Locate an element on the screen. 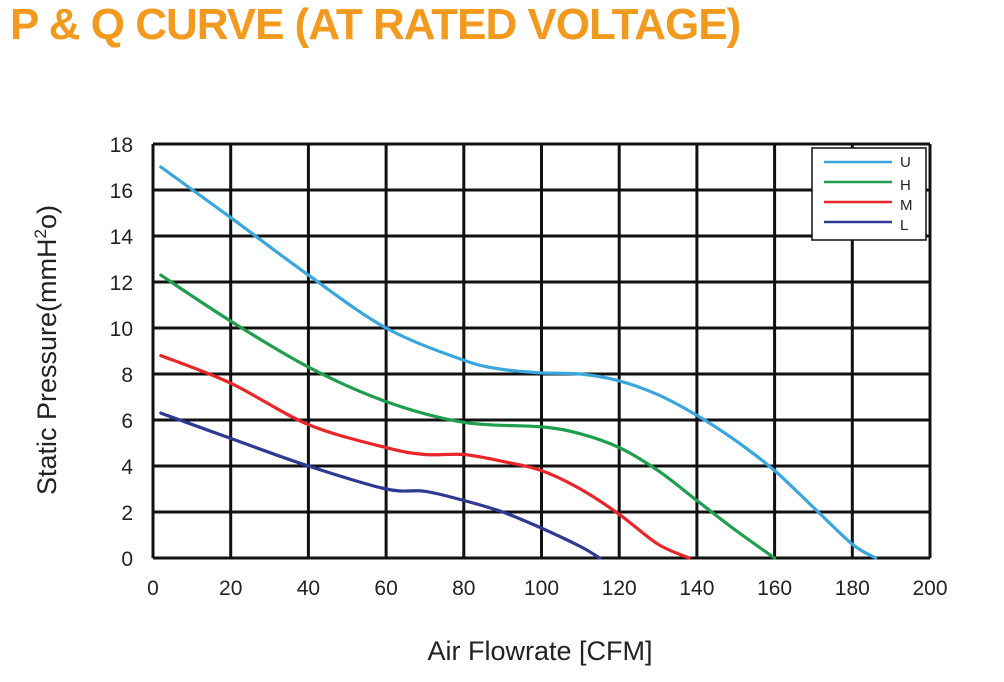 The image size is (1004, 682). x-axis-label: Air Flowrate [CFM] is located at coordinates (539, 651).